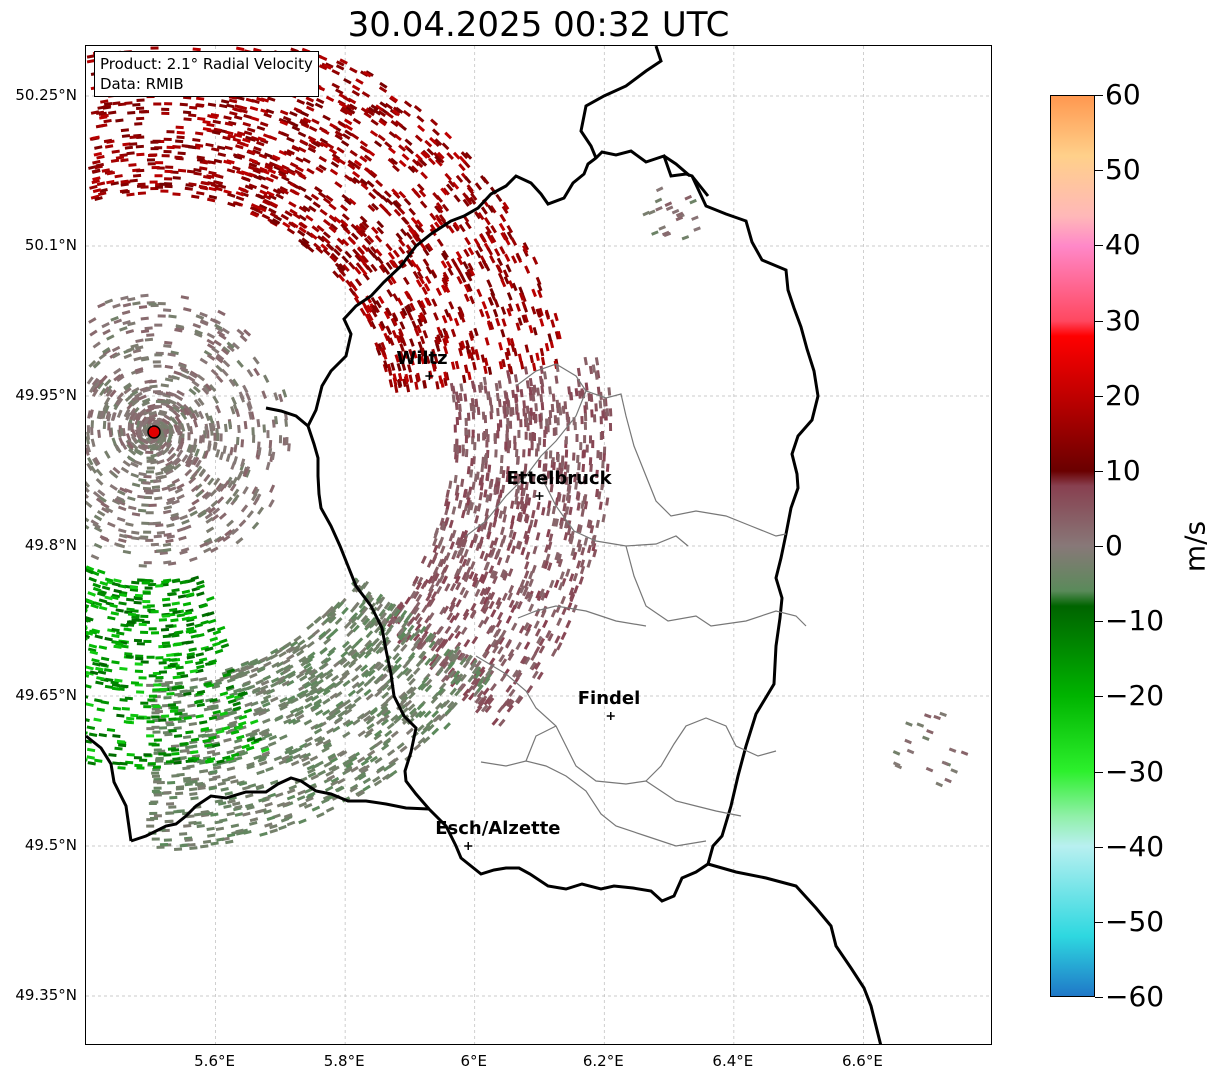  I want to click on east-border, so click(644, 121).